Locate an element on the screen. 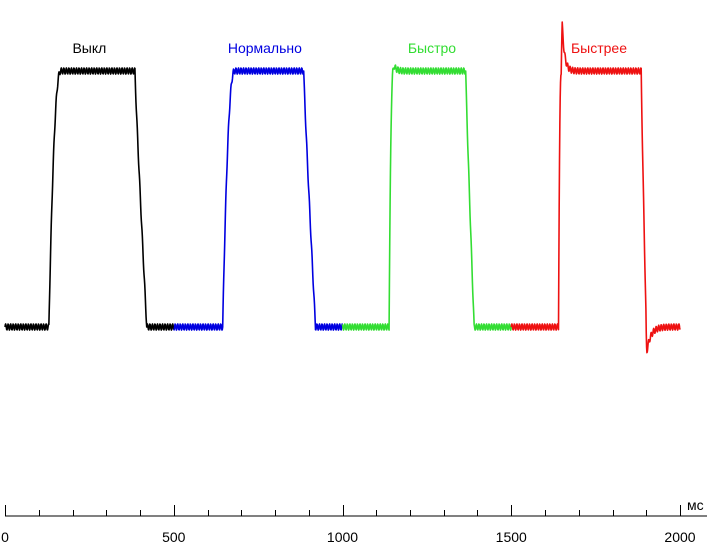 This screenshot has height=543, width=707. x-axis-tick-labels: 0 500 1000 1500 2000 is located at coordinates (348, 536).